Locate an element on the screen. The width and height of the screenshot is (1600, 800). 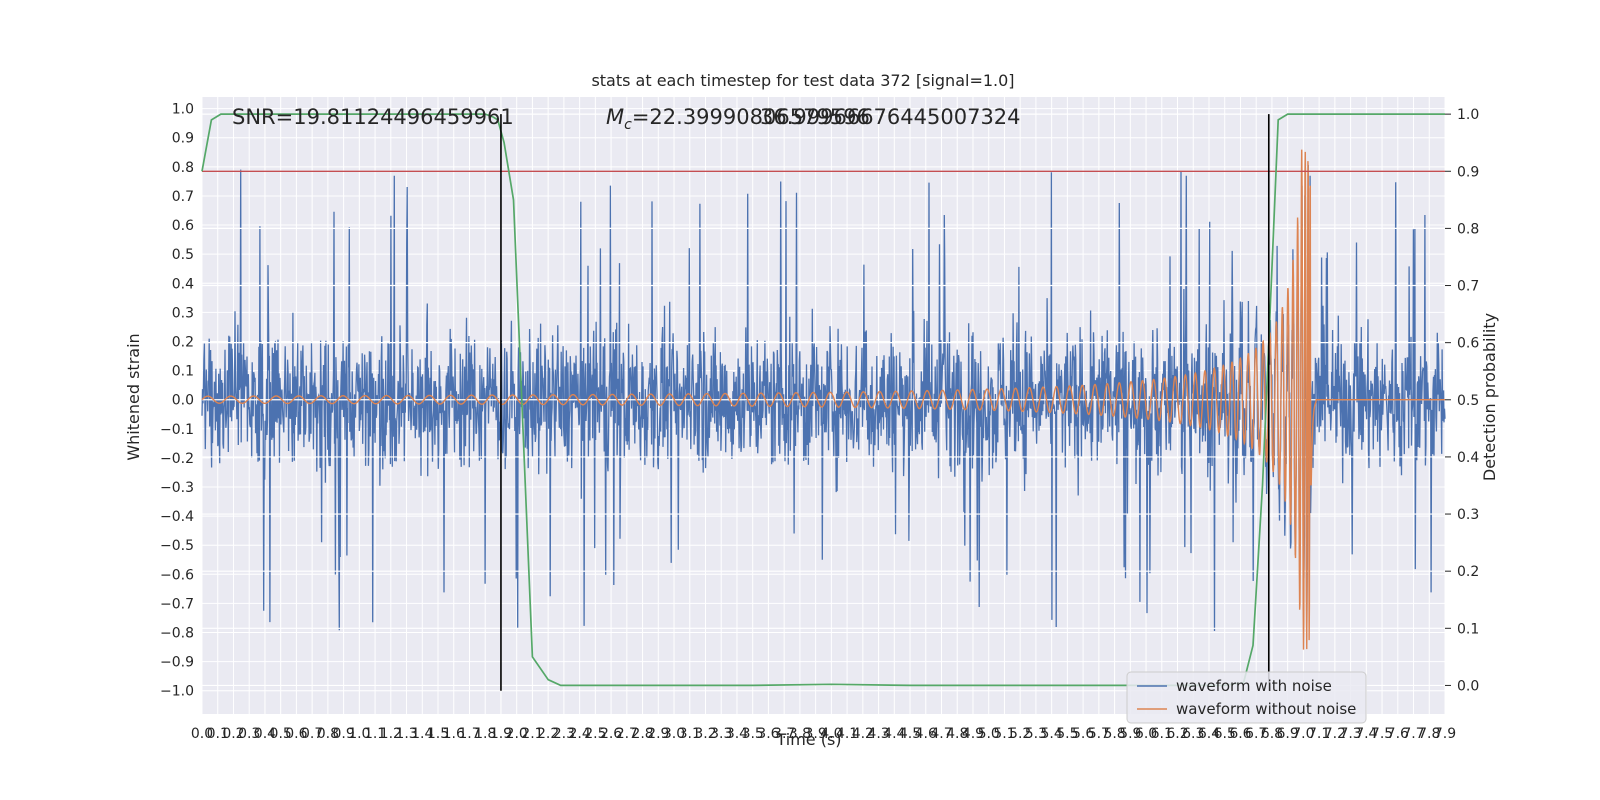
chirp-mass-annotation: Mc=22.39990806579596 is located at coordinates (738, 119).